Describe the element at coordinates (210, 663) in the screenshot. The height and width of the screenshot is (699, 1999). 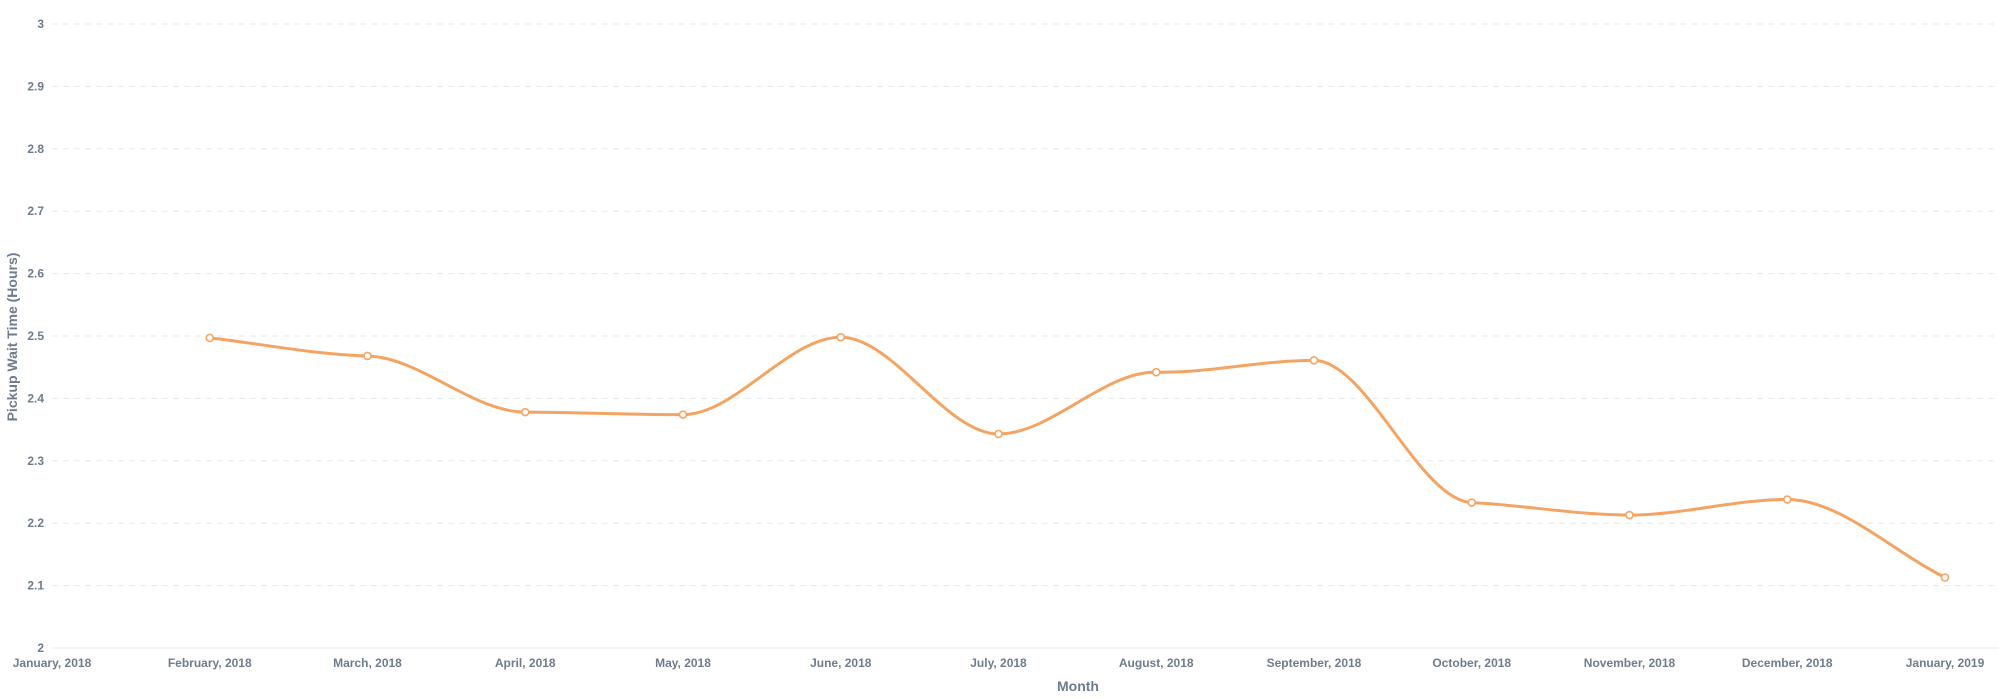
I see `x-tick-label: February, 2018` at that location.